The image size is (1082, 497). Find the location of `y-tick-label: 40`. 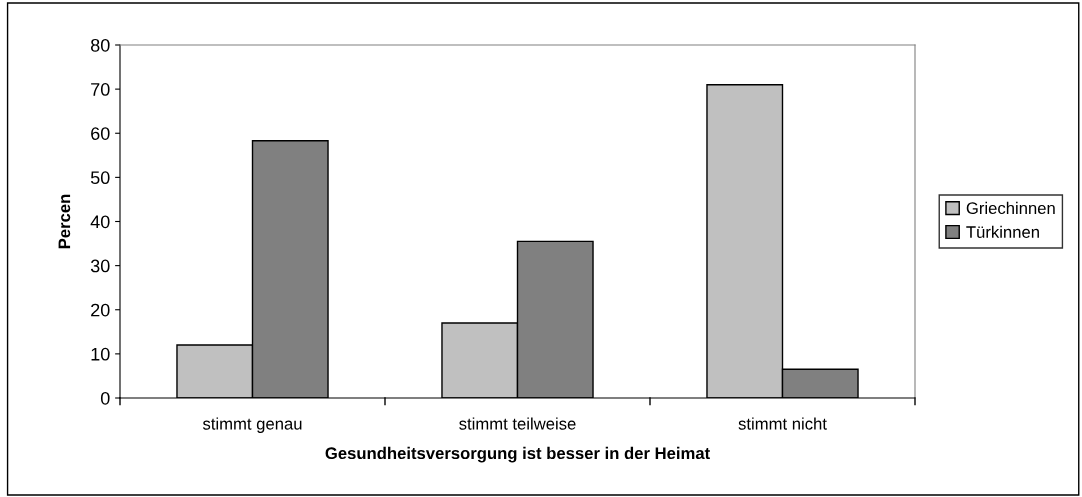

y-tick-label: 40 is located at coordinates (100, 222).